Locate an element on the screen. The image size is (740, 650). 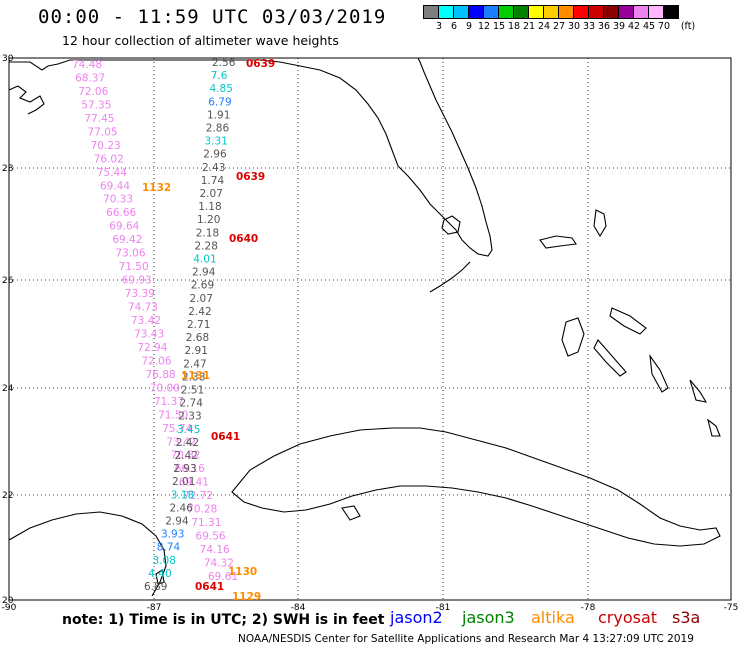
wave-height-cryosat: 2.28 is located at coordinates (206, 246).